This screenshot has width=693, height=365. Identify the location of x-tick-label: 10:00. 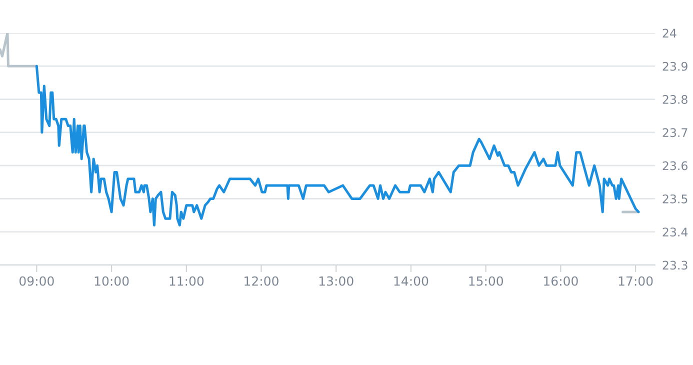
(111, 281).